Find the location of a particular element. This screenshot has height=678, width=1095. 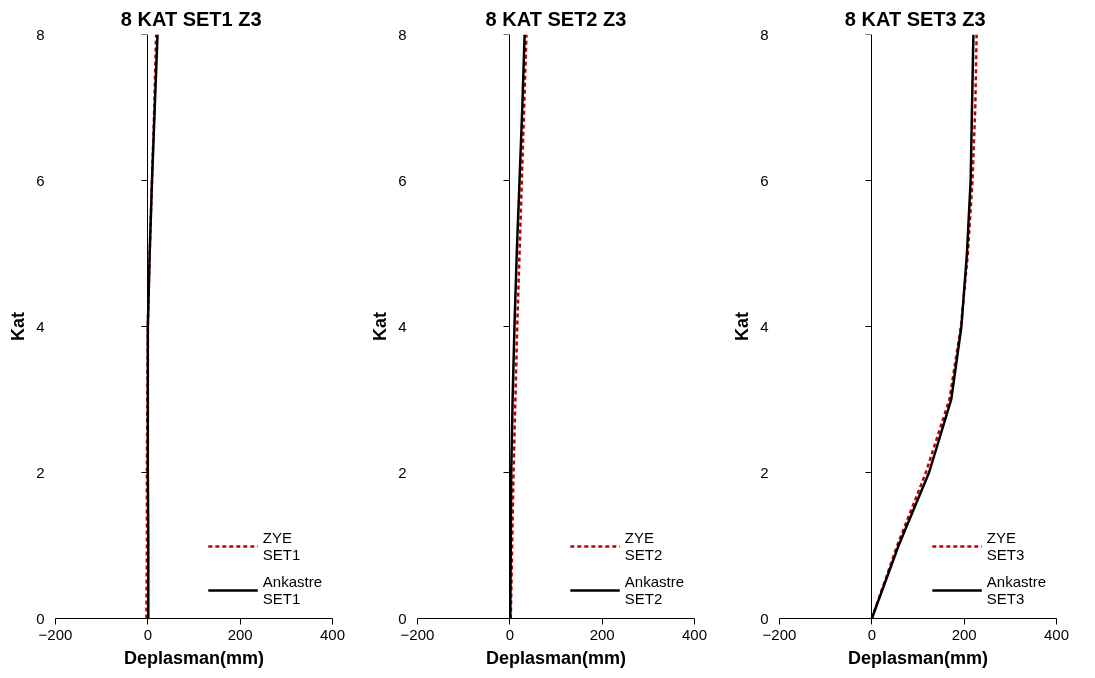

legend-label: Ankastre SET2 is located at coordinates (654, 590).